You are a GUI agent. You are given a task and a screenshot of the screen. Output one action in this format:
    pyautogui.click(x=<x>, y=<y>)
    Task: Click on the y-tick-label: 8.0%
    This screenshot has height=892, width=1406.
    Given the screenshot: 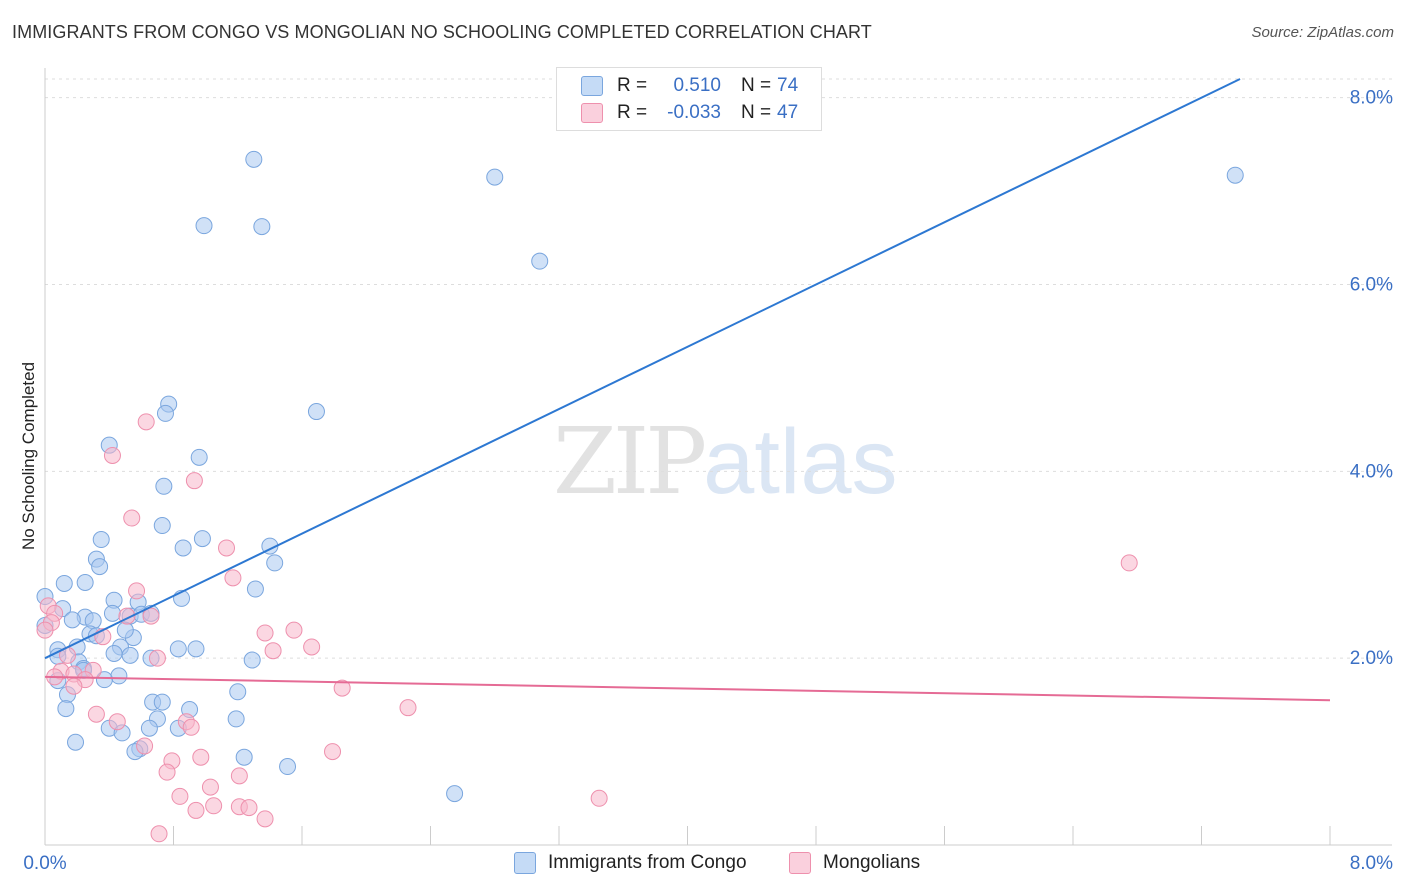 What is the action you would take?
    pyautogui.click(x=1371, y=98)
    